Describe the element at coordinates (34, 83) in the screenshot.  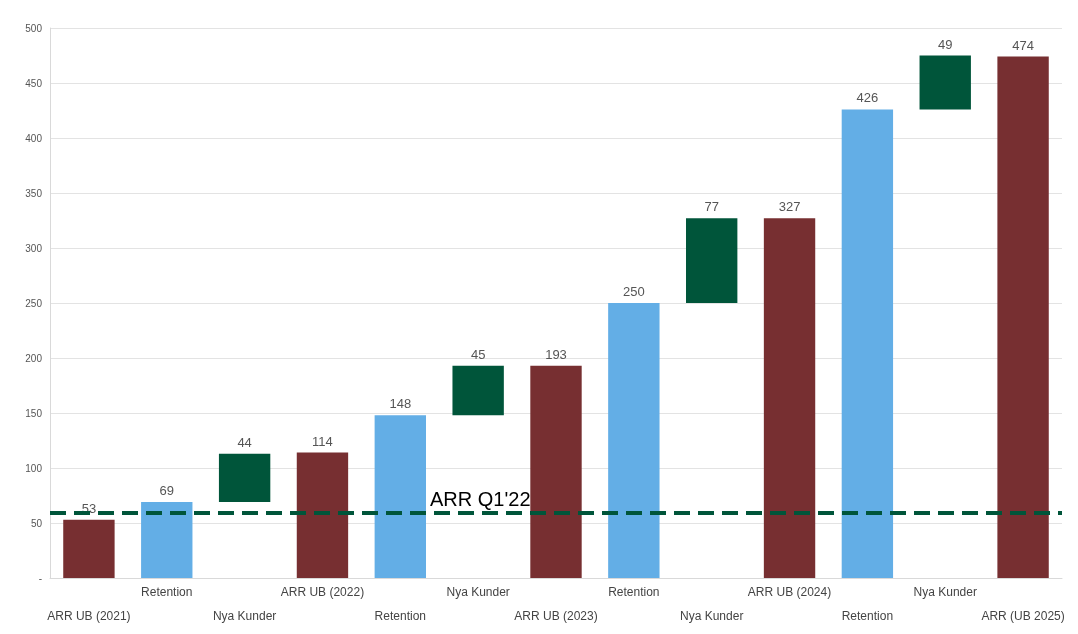
I see `y-tick-label: 450` at that location.